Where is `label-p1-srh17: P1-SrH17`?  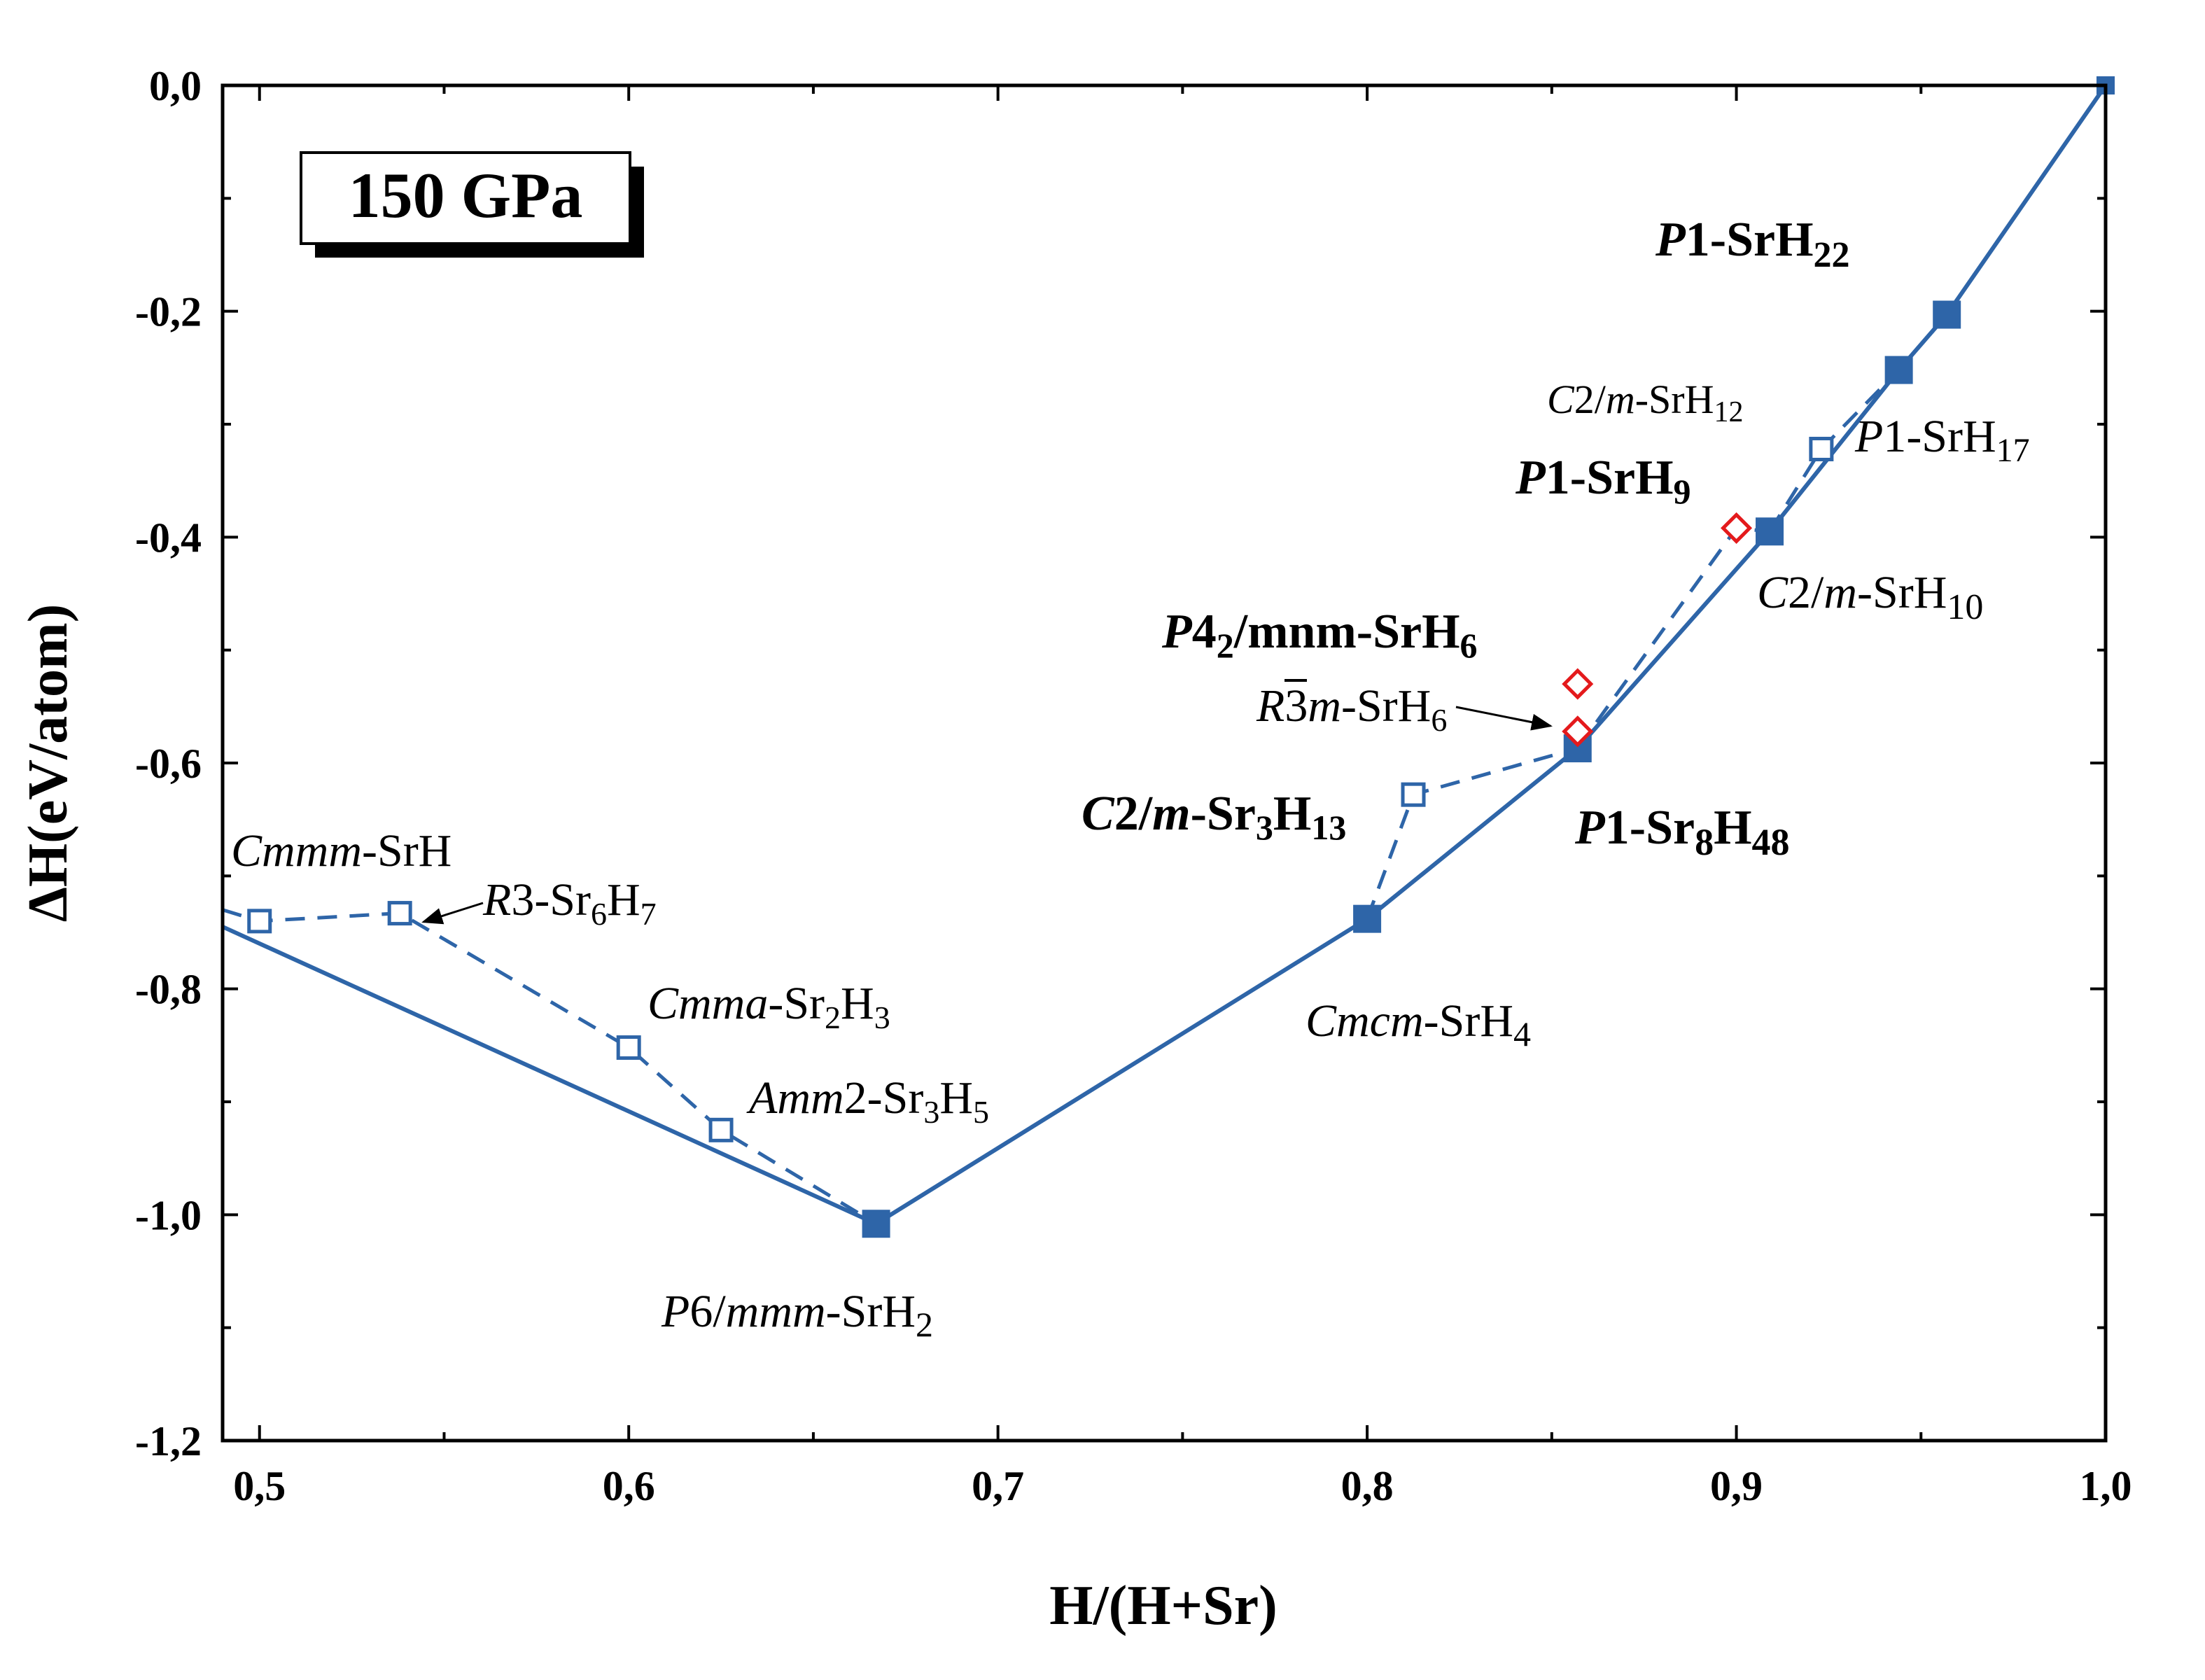
label-p1-srh17: P1-SrH17 is located at coordinates (1942, 440).